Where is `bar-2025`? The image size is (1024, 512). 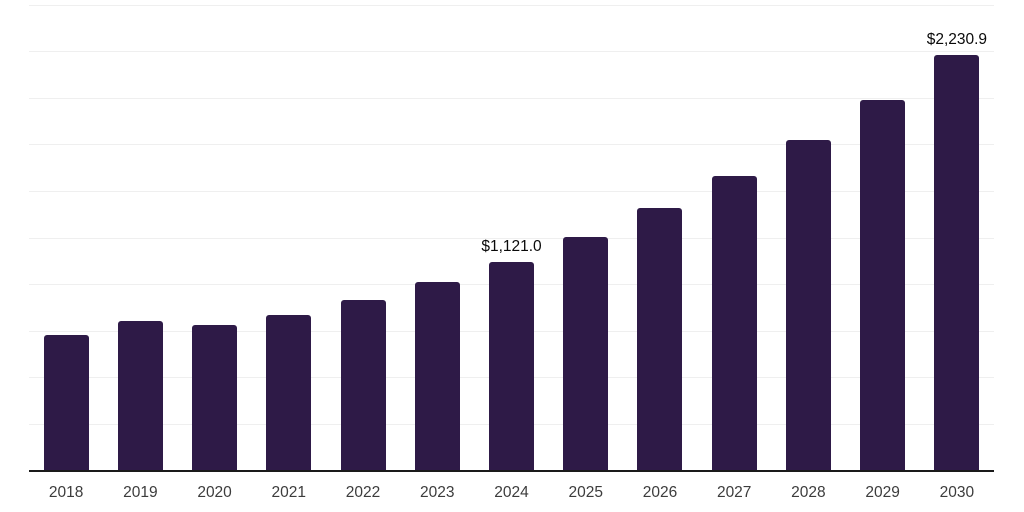
bar-2025 is located at coordinates (586, 353).